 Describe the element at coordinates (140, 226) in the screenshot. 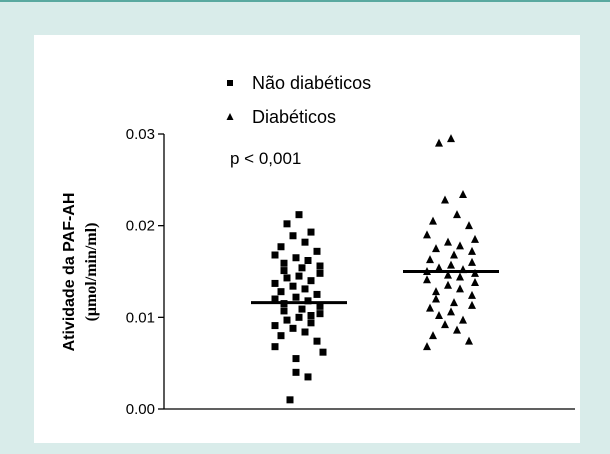

I see `y-tick-label: 0.02` at that location.